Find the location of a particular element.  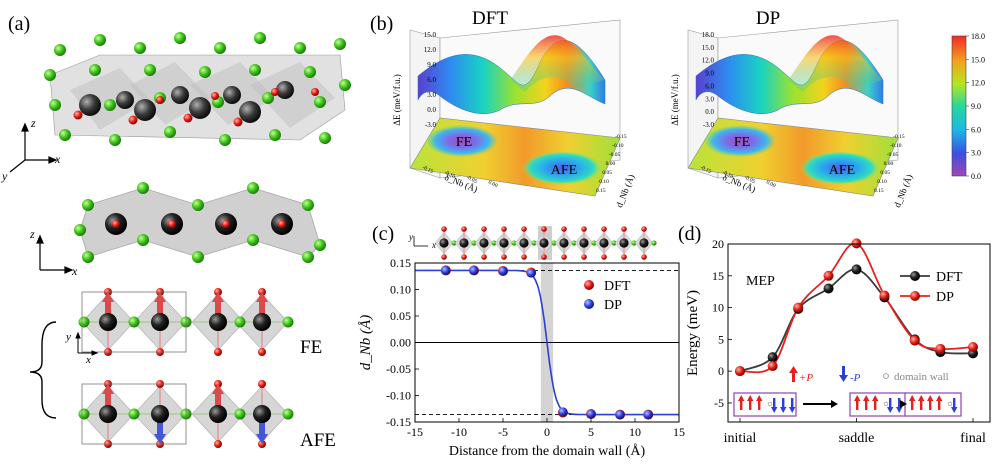

down-arrow-label: -P is located at coordinates (855, 378).